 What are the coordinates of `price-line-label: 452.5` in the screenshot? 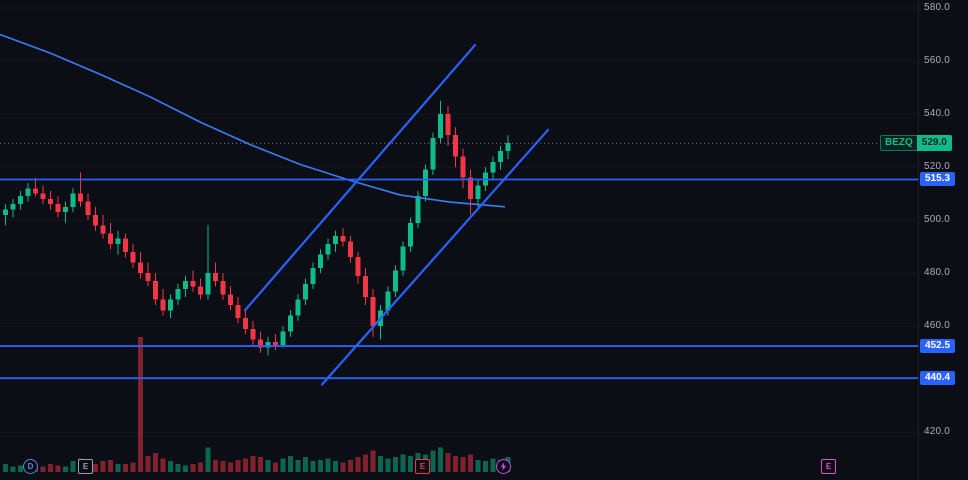 It's located at (938, 345).